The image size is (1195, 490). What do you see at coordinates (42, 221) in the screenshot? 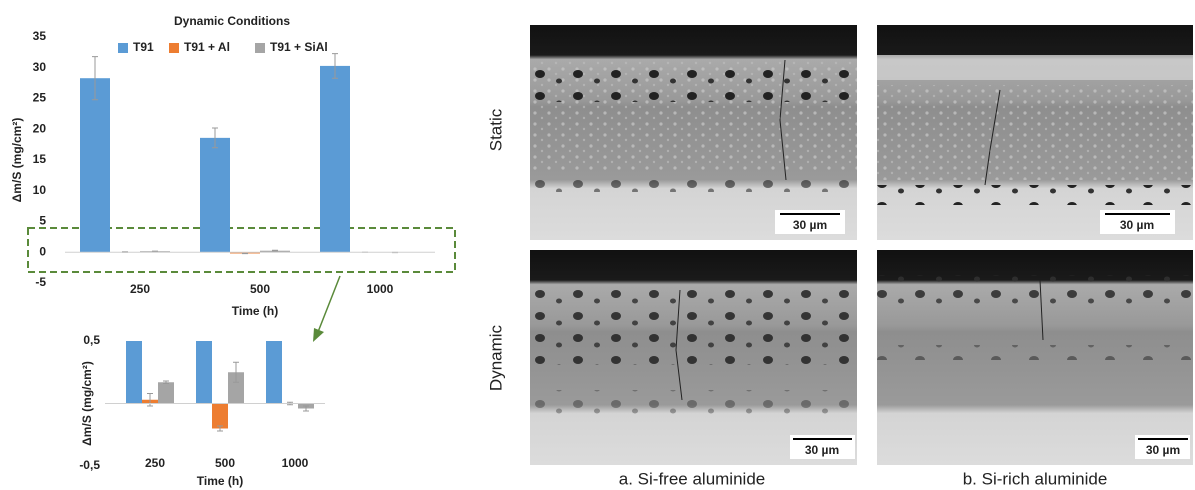
I see `y-tick-label: 5` at bounding box center [42, 221].